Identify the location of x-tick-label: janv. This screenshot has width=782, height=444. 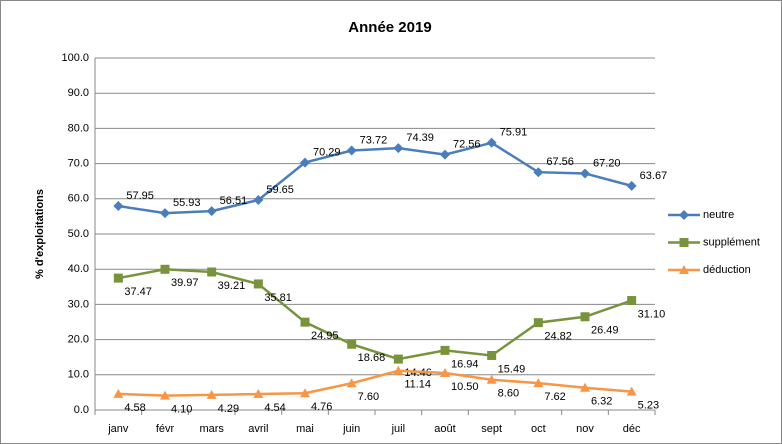
(118, 429).